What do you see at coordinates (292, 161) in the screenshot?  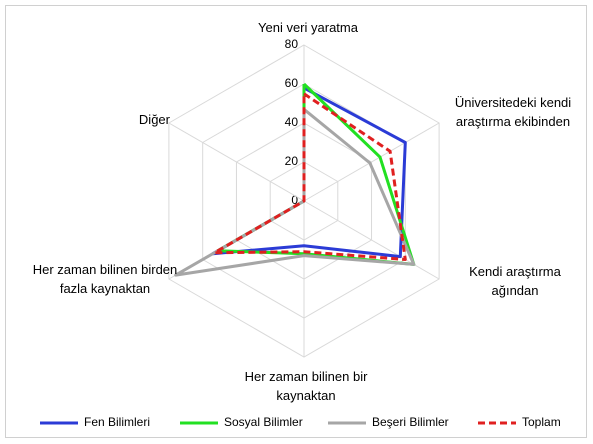 I see `r-tick-label: 20` at bounding box center [292, 161].